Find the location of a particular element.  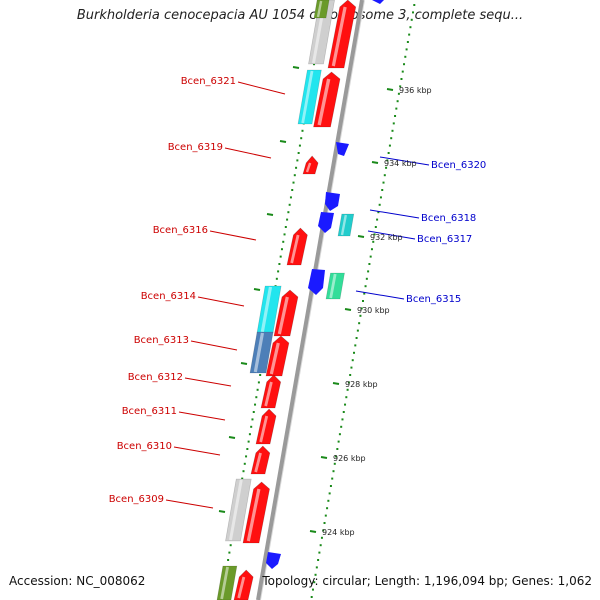

scale-label-936: 936 kbp is located at coordinates (415, 90).